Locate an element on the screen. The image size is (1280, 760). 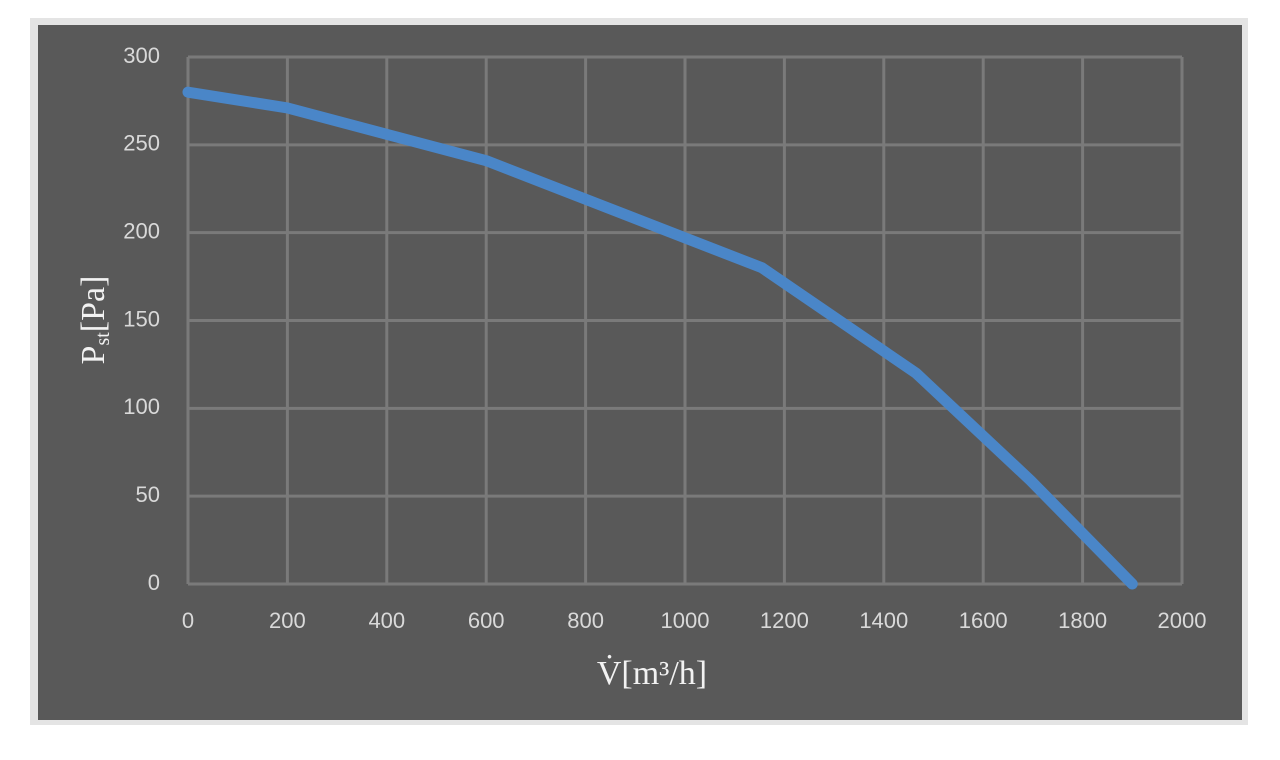
y-tick-label: 250 is located at coordinates (141, 143).